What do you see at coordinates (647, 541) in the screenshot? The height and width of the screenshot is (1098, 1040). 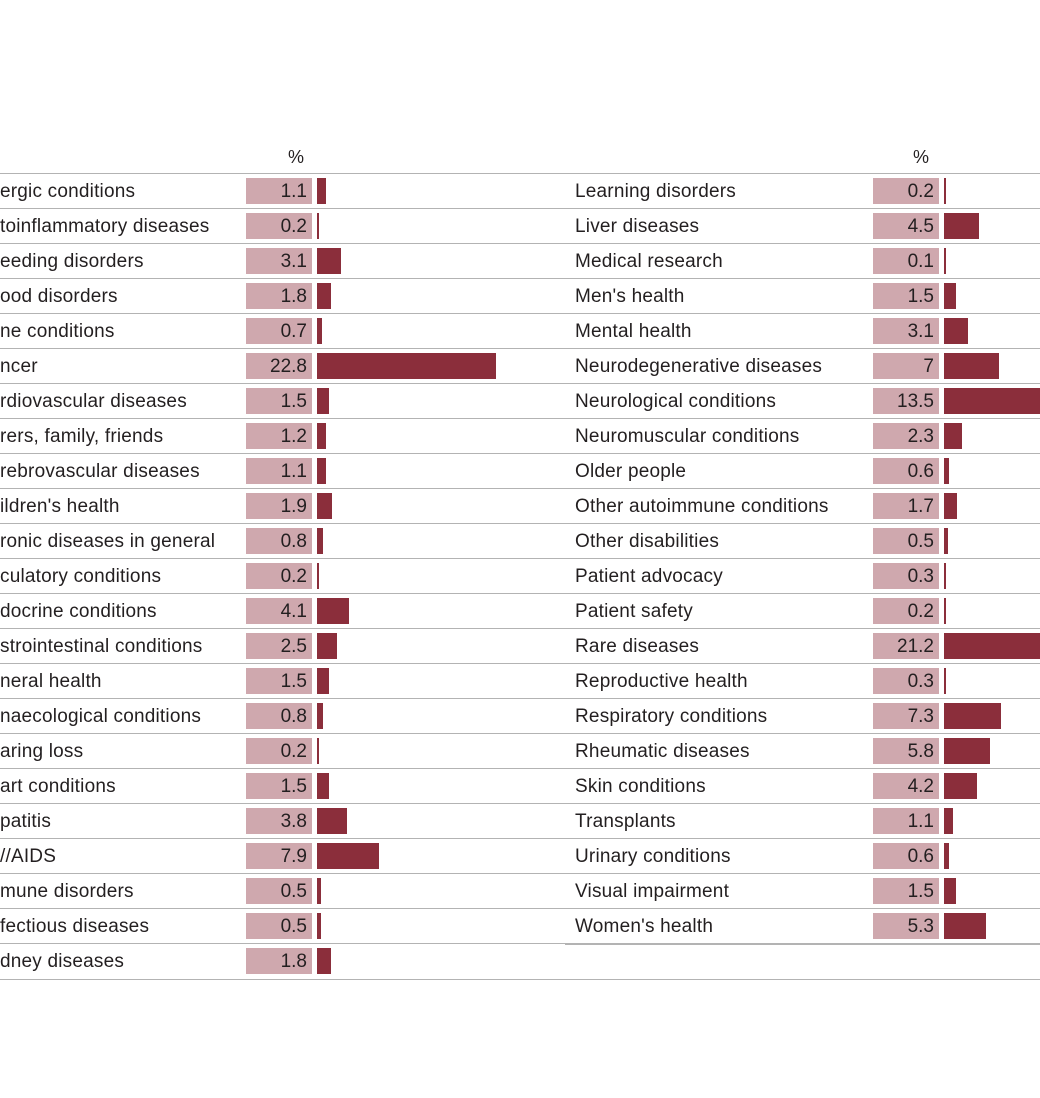 I see `category-label: Other disabilities` at bounding box center [647, 541].